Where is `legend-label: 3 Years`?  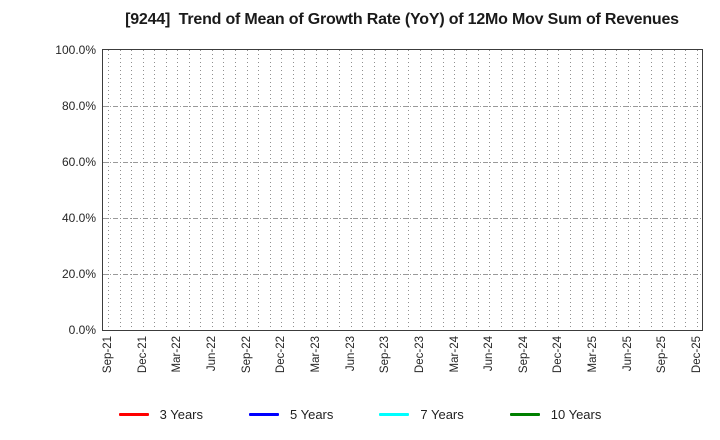
legend-label: 3 Years is located at coordinates (181, 414).